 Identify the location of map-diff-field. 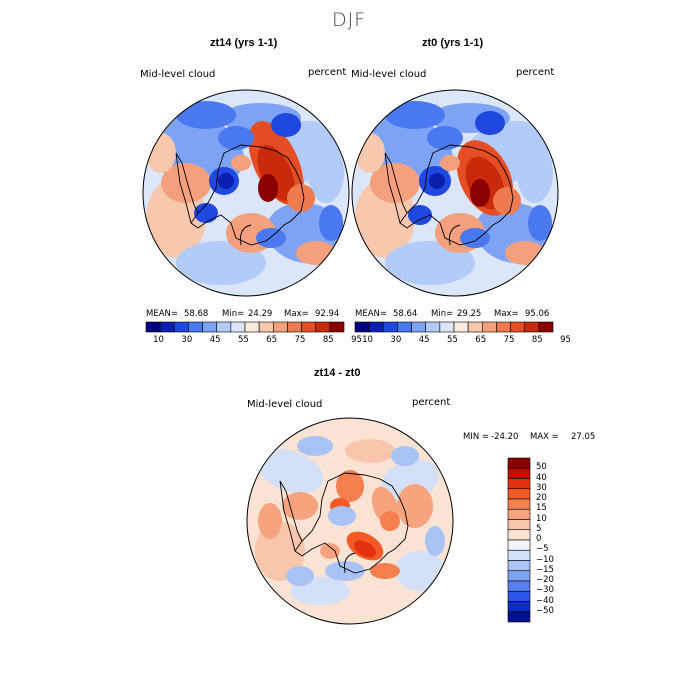
(350, 521).